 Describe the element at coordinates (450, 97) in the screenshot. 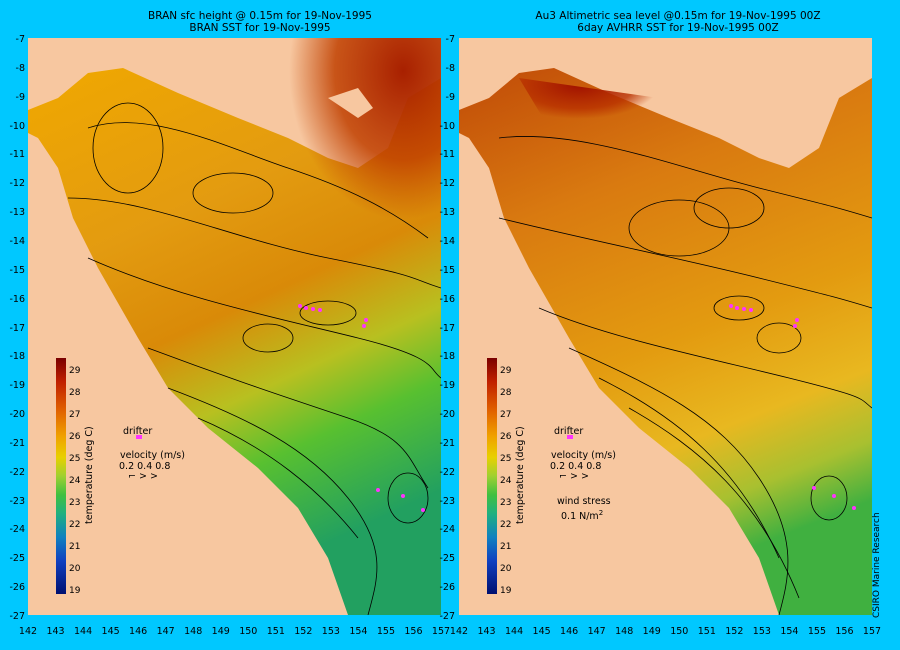

I see `y-tick-label: -9` at that location.